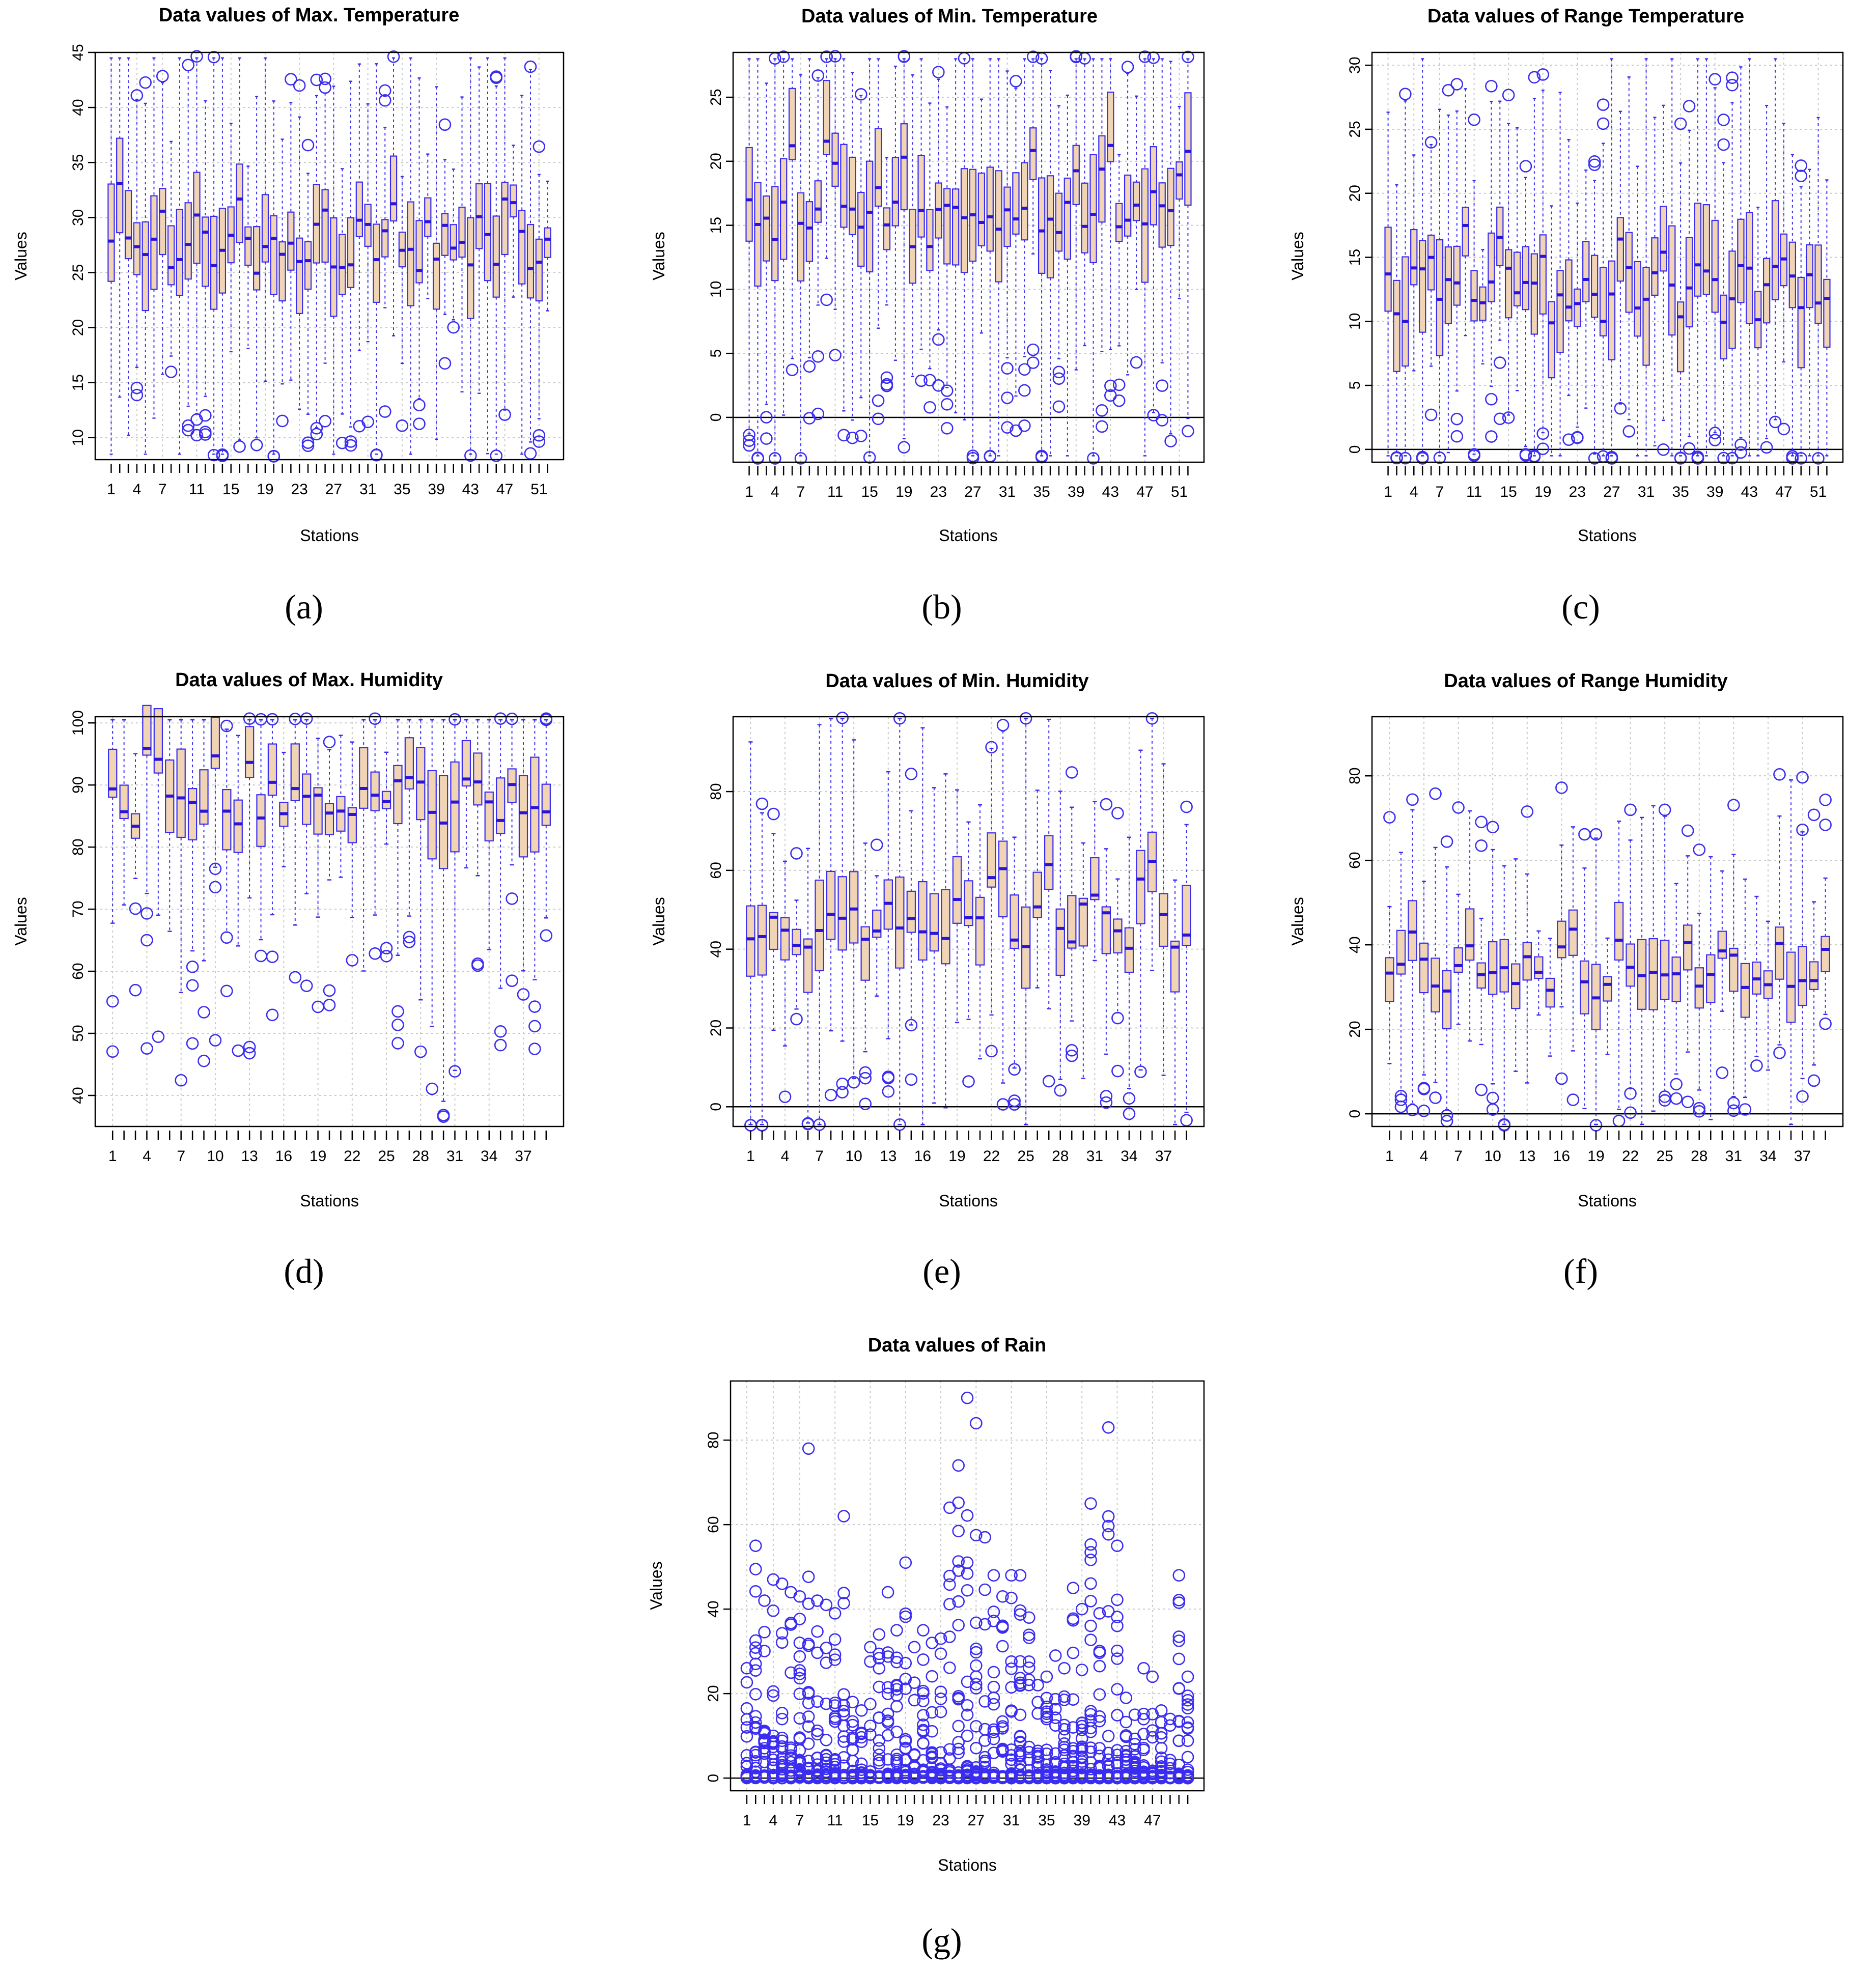  What do you see at coordinates (956, 681) in the screenshot?
I see `panel-title: Data values of Min. Humidity` at bounding box center [956, 681].